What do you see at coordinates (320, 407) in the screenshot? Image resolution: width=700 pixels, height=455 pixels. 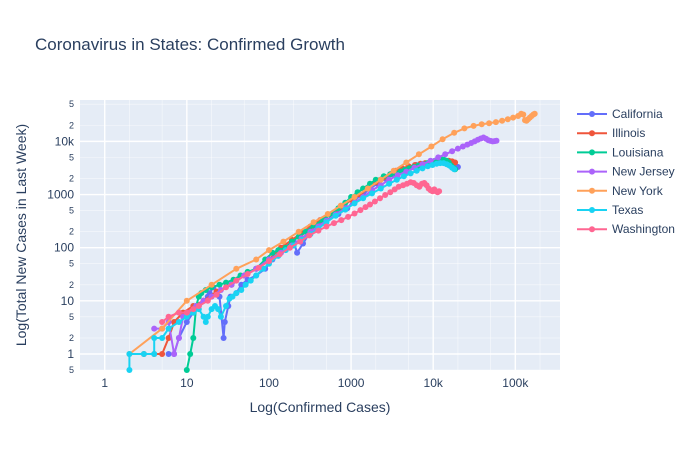 I see `x-axis-title: Log(Confirmed Cases)` at bounding box center [320, 407].